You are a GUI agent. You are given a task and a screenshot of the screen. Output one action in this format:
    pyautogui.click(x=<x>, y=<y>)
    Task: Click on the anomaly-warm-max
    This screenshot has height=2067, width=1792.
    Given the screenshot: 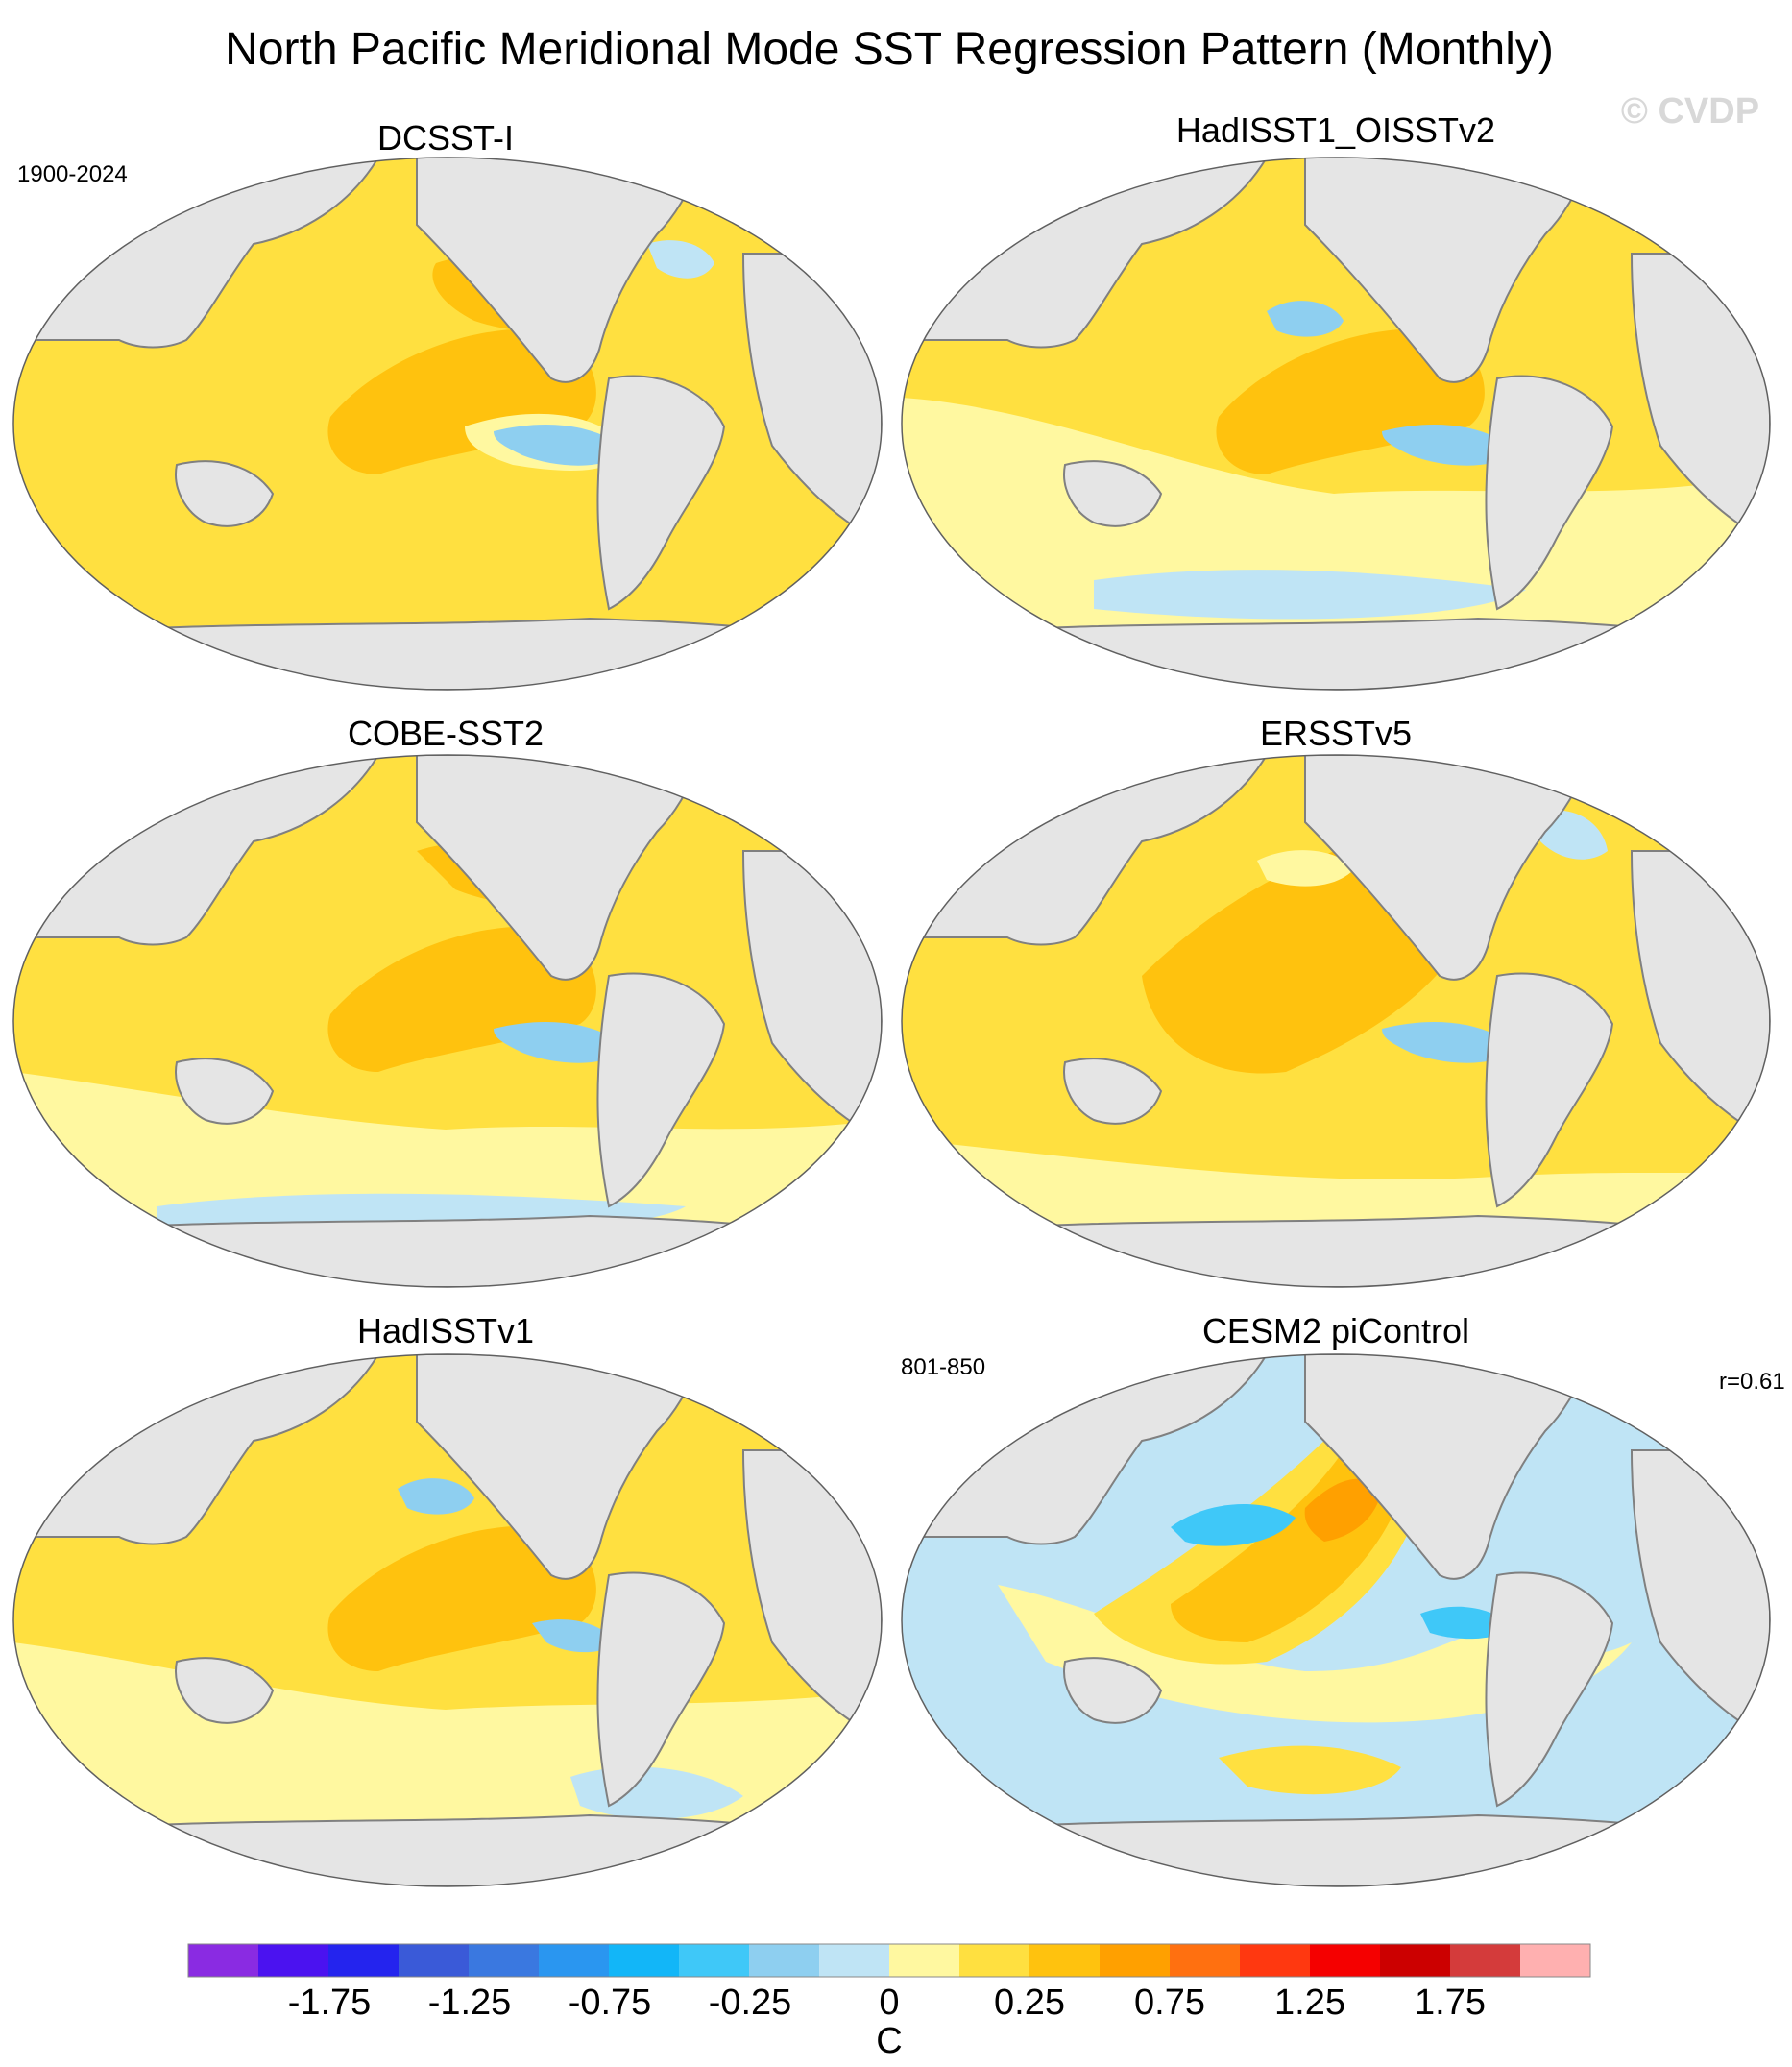 What is the action you would take?
    pyautogui.click(x=1343, y=1510)
    